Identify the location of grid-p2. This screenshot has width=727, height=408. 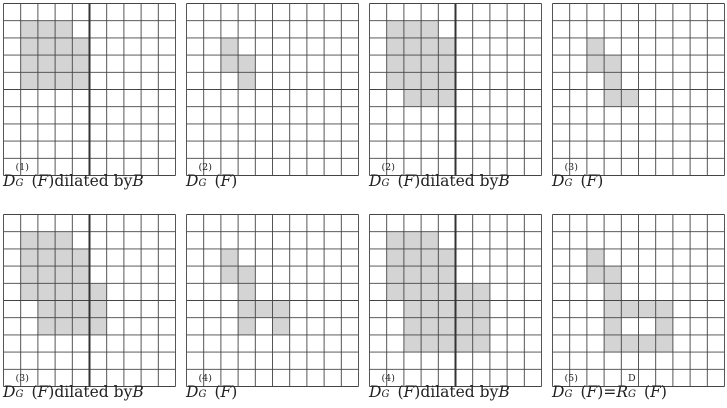
(272, 89).